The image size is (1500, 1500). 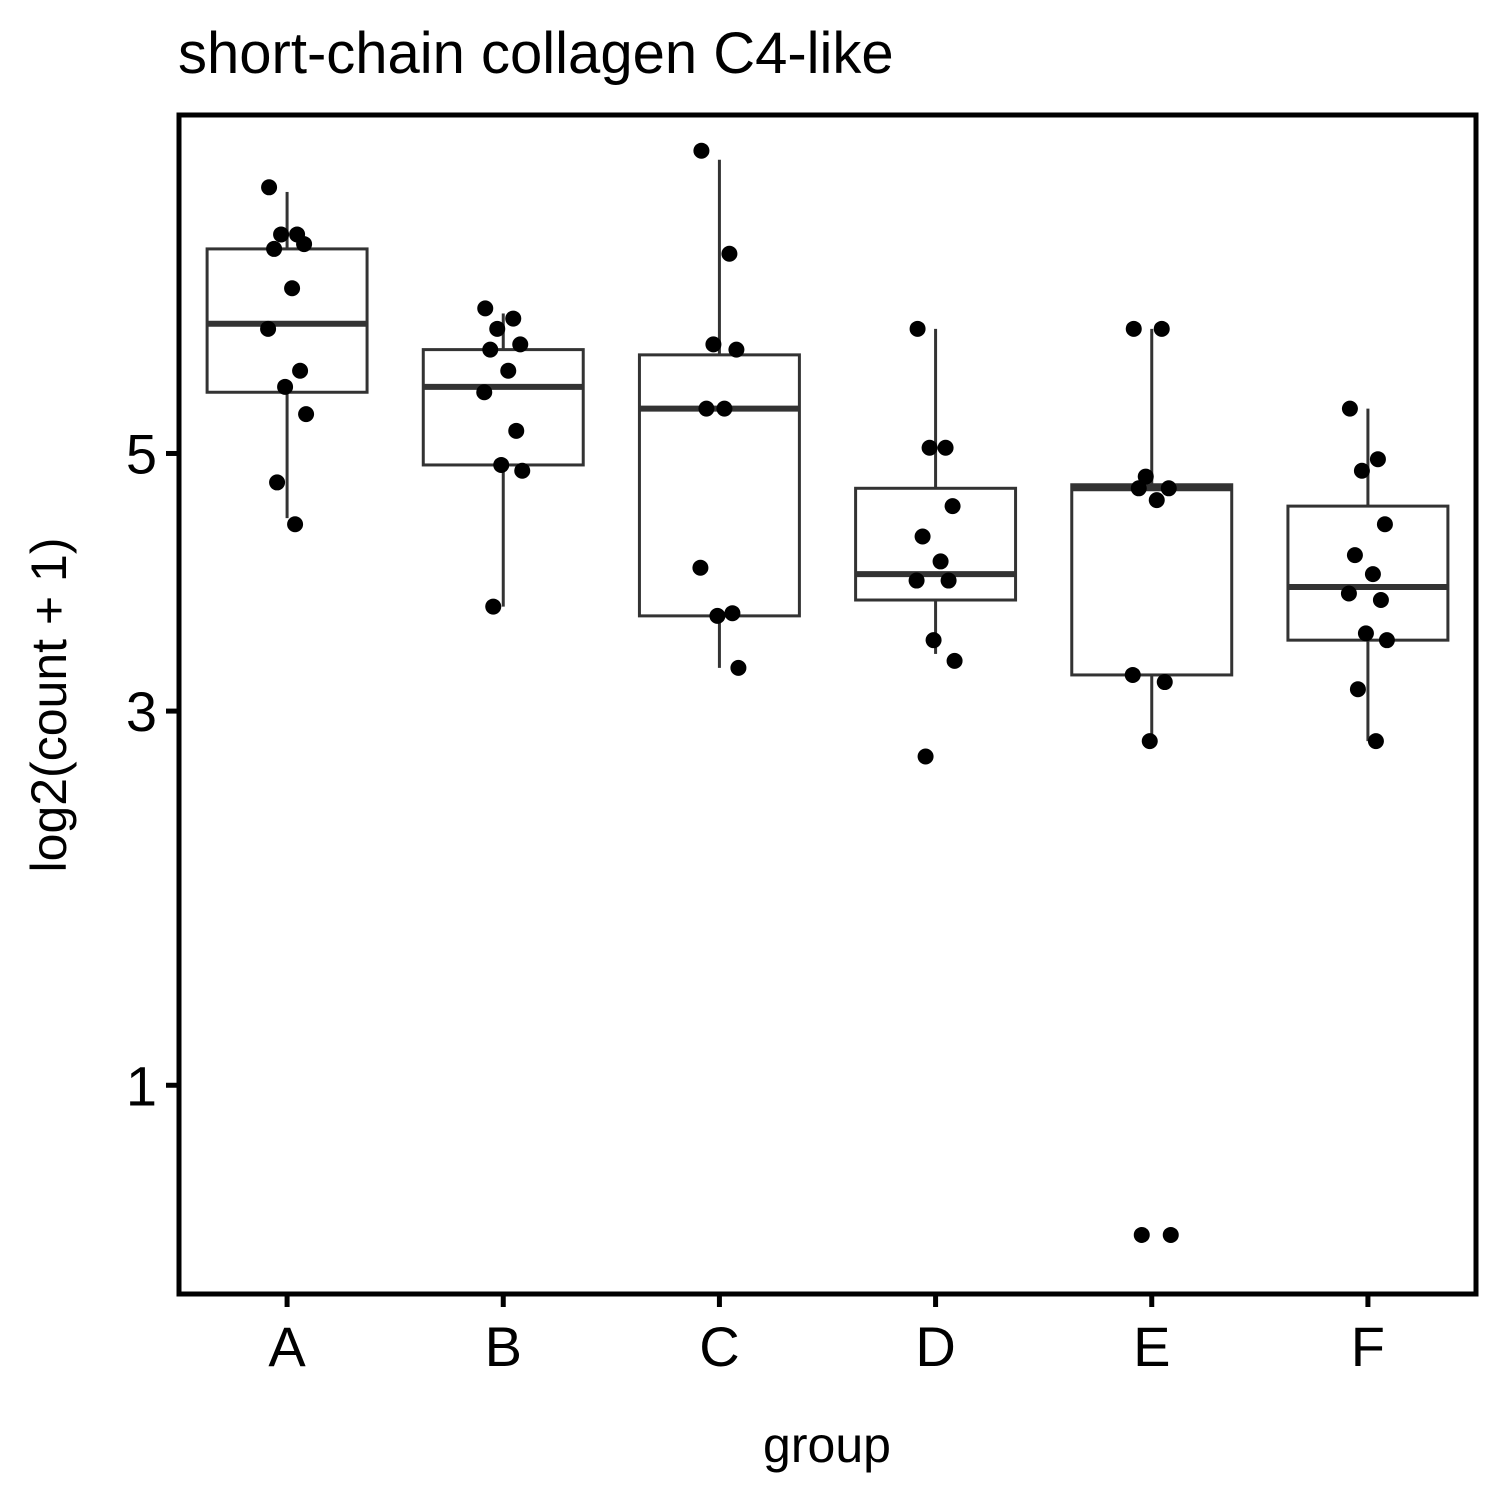 I want to click on x-tick-label: E, so click(x=1151, y=1346).